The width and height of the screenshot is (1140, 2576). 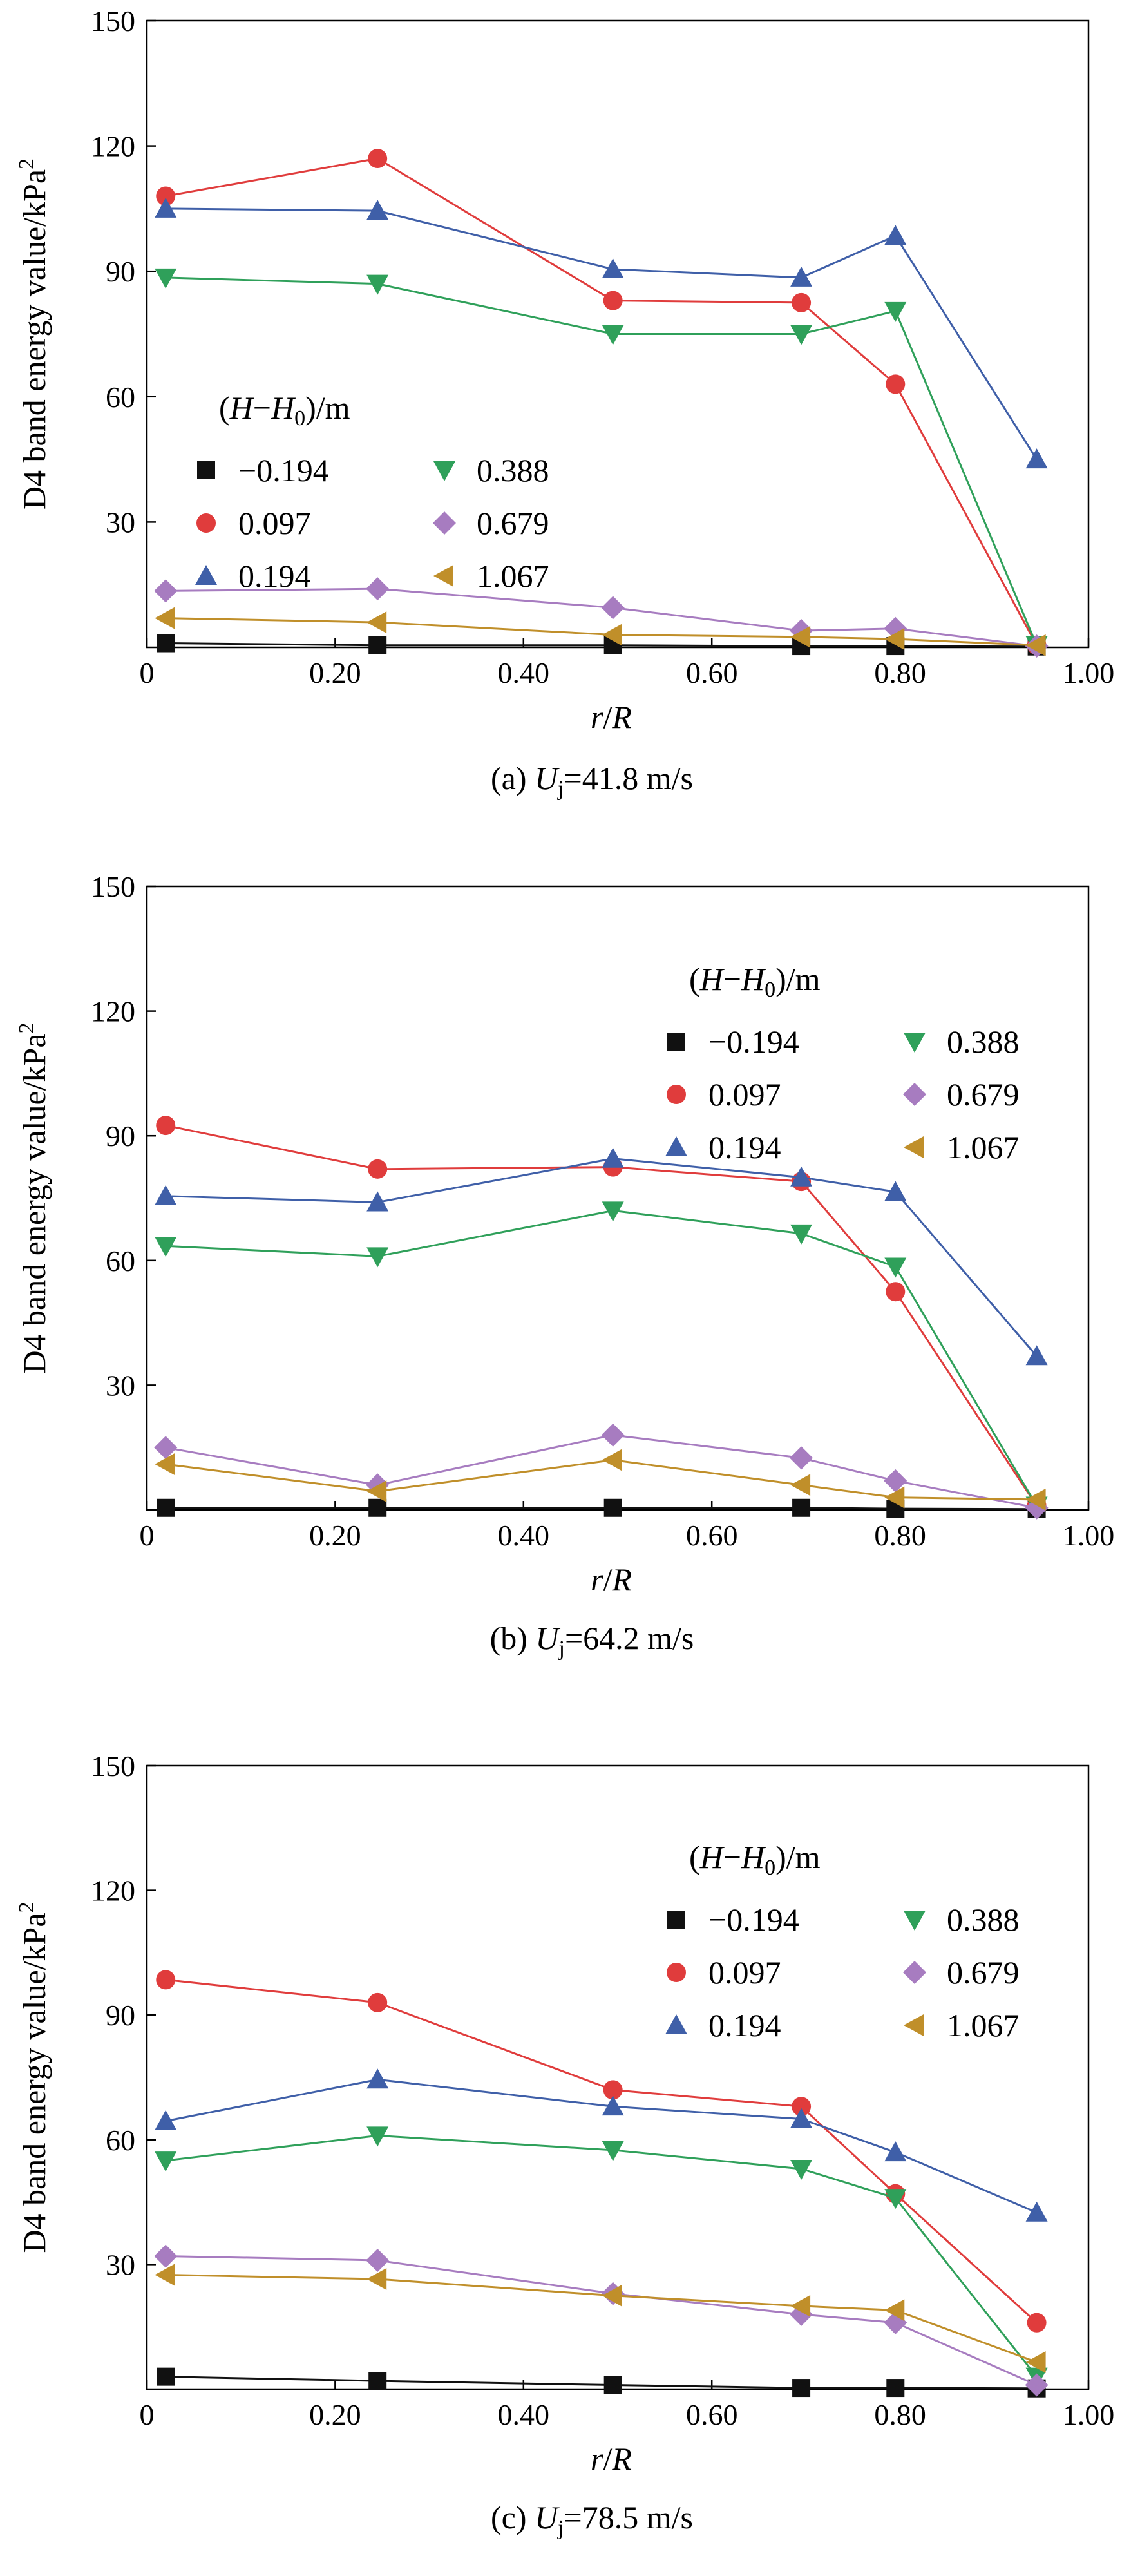 What do you see at coordinates (524, 2414) in the screenshot?
I see `x-tick-label: 0.40` at bounding box center [524, 2414].